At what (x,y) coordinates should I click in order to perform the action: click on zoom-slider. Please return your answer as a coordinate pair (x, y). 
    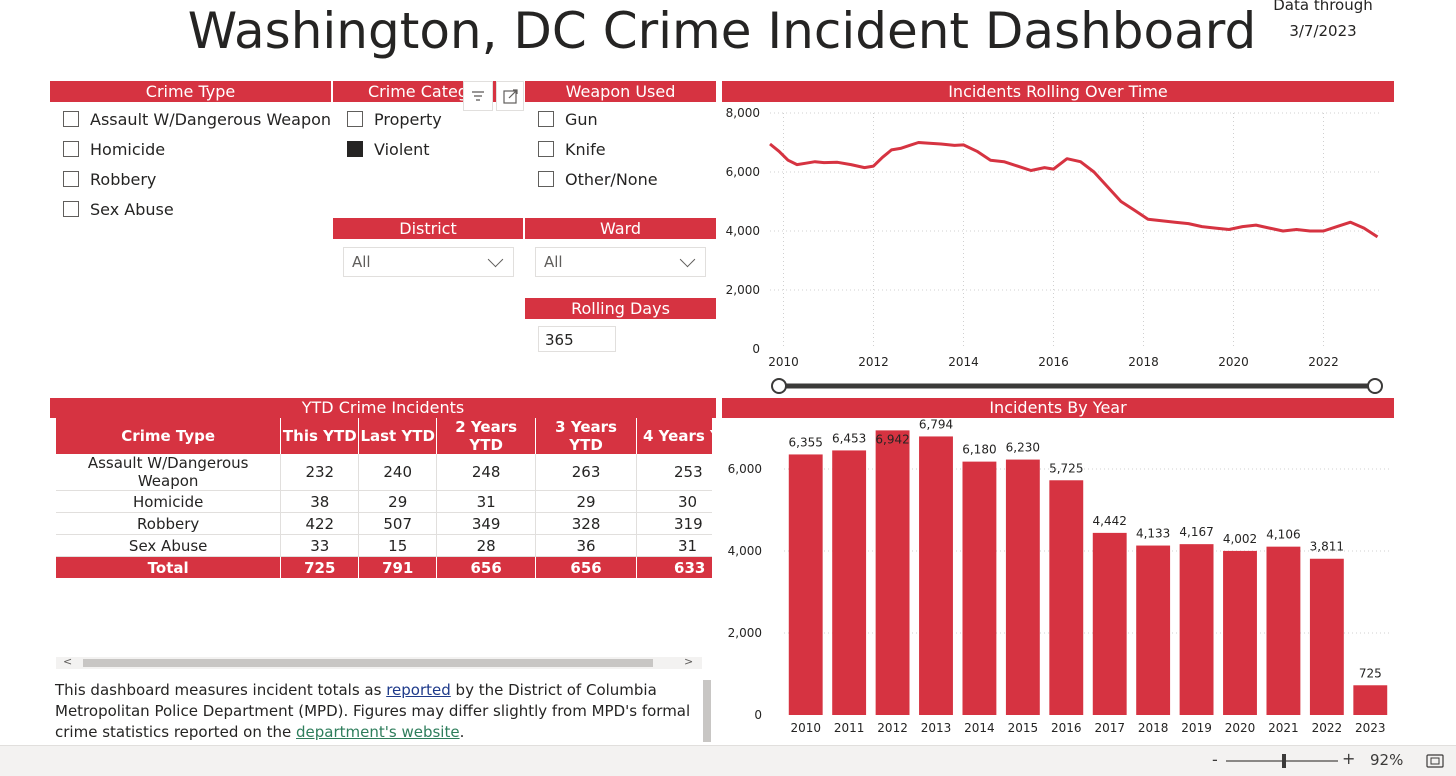
    Looking at the image, I should click on (1282, 761).